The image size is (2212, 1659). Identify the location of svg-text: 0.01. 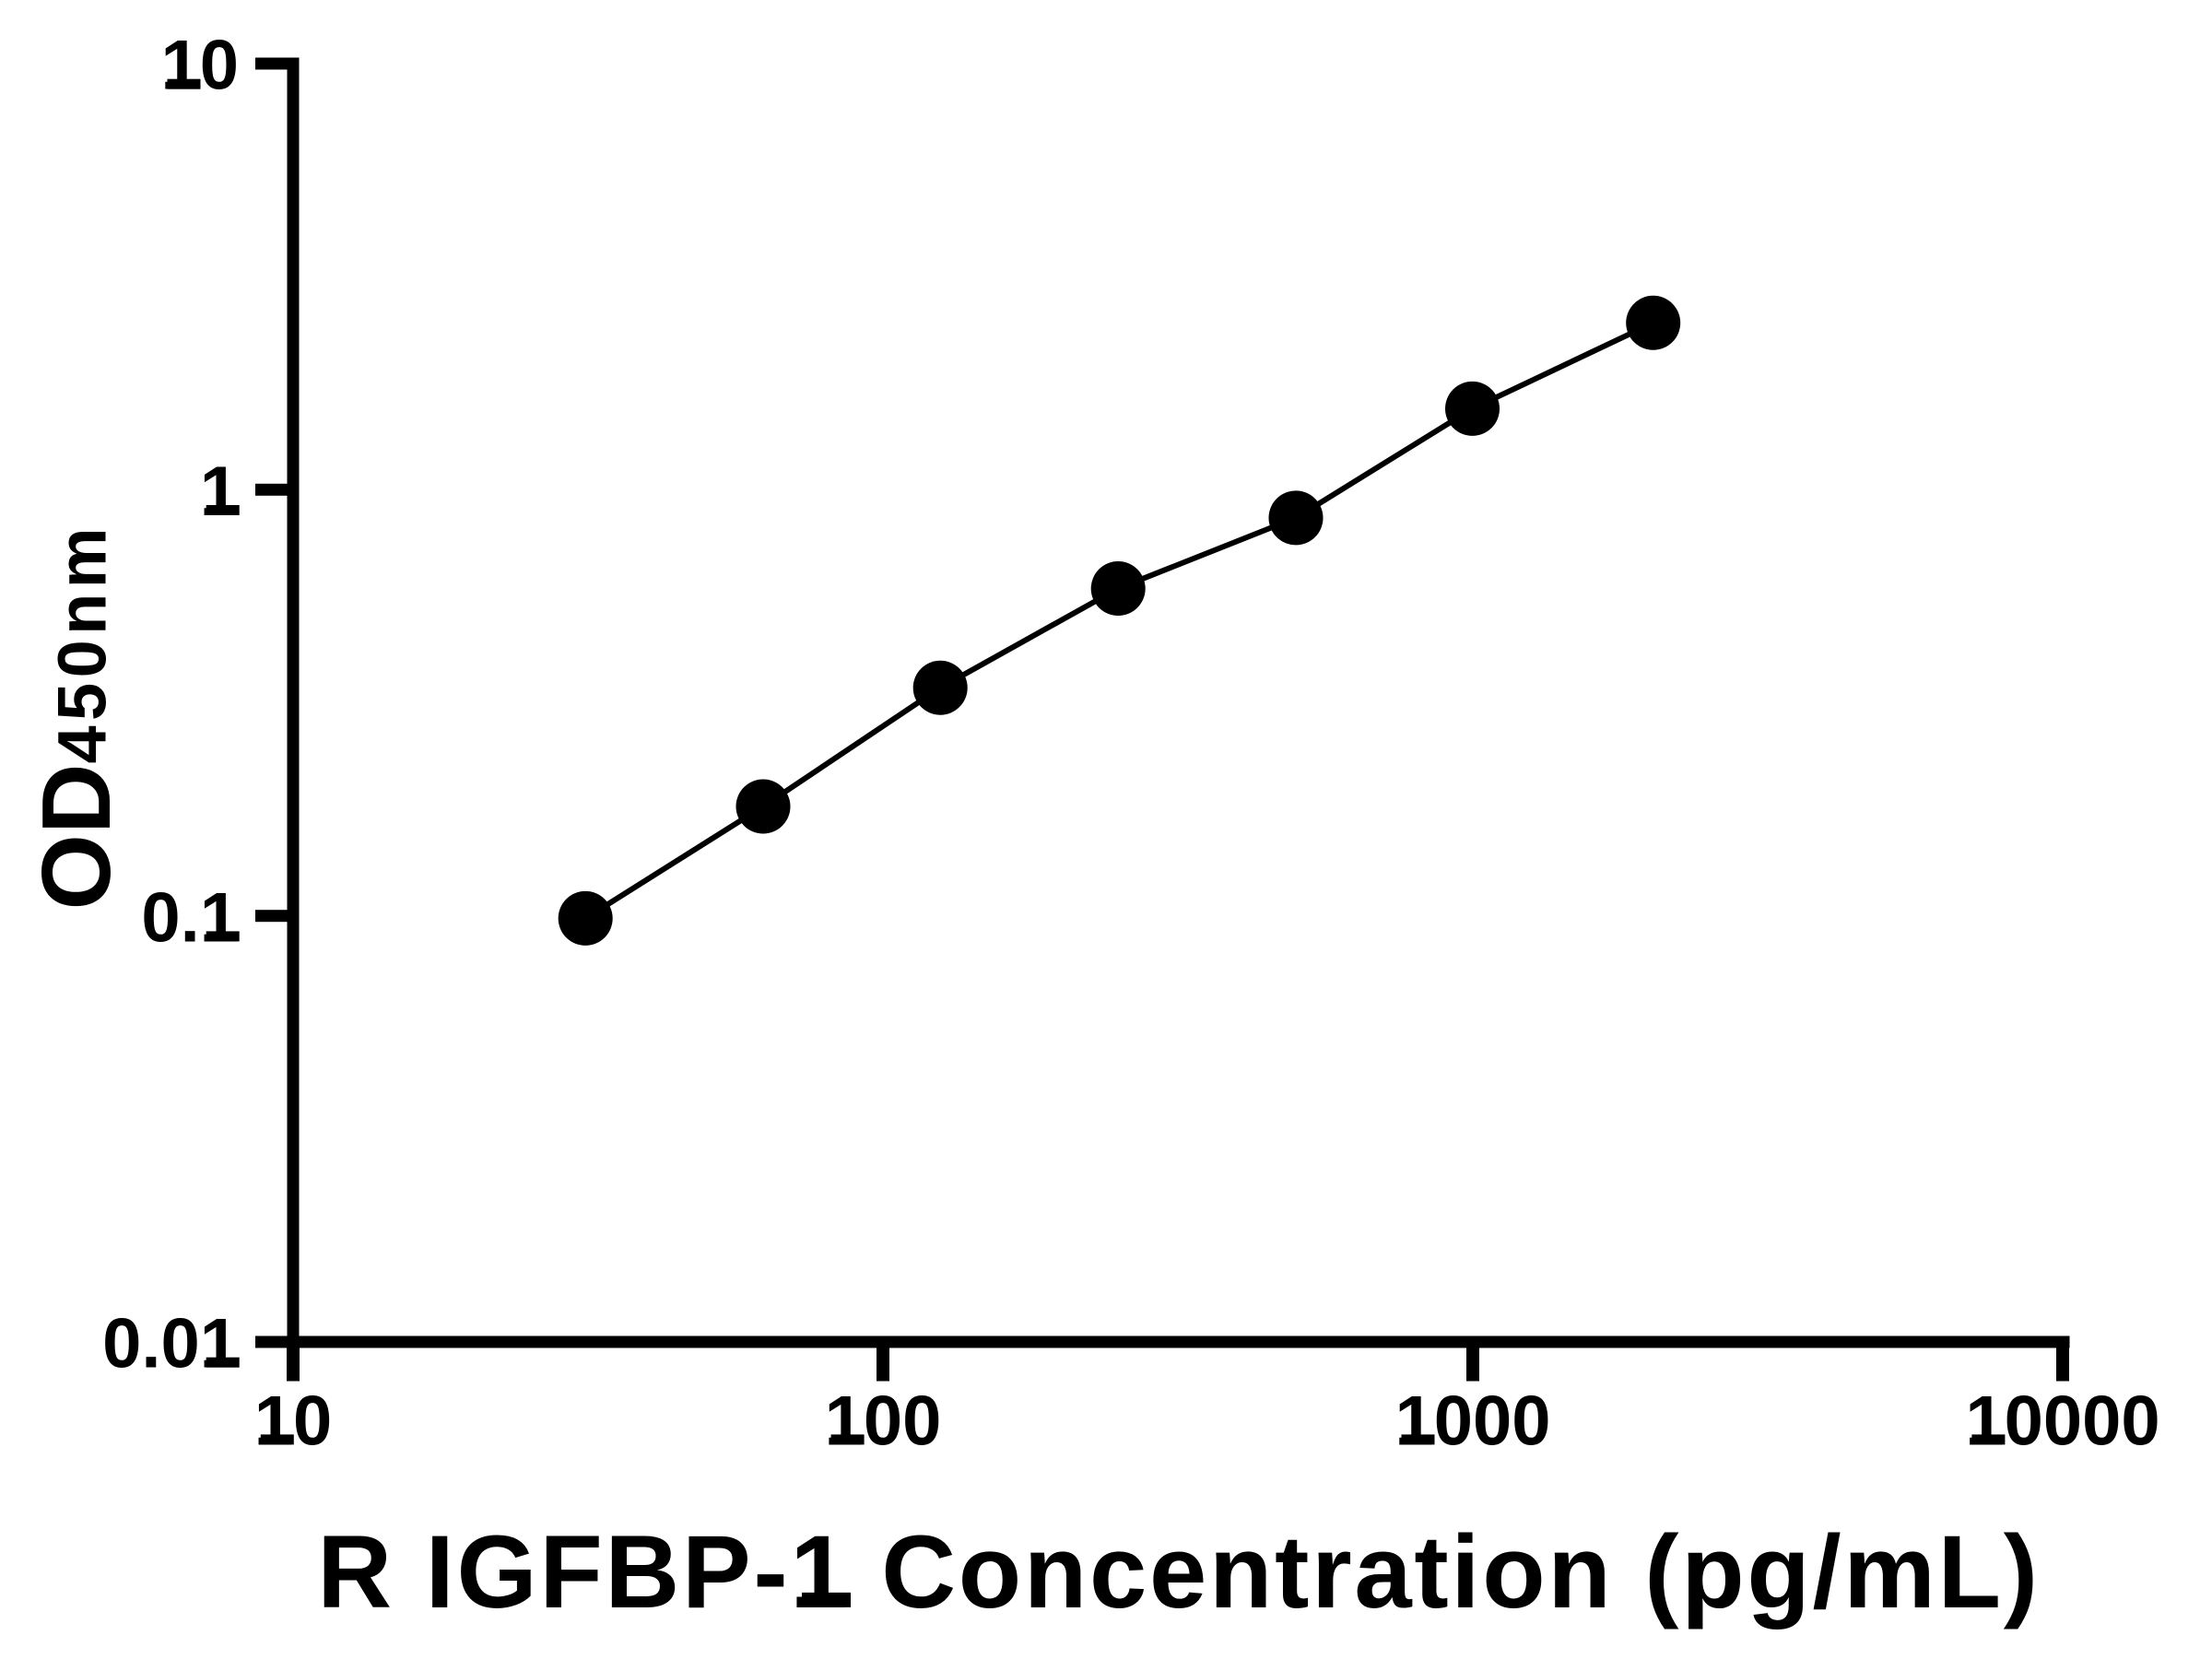
(170, 1344).